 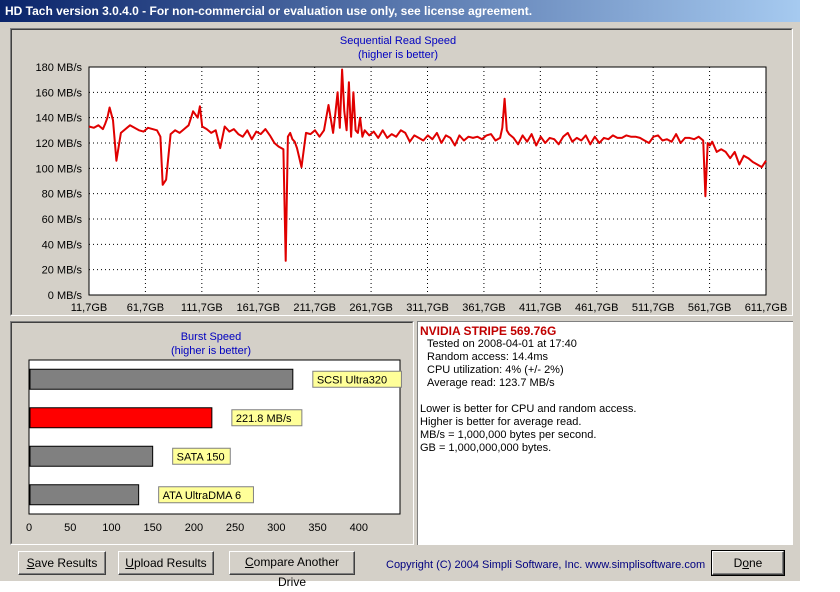 I want to click on x-tick-label: 411,7GB, so click(x=540, y=308).